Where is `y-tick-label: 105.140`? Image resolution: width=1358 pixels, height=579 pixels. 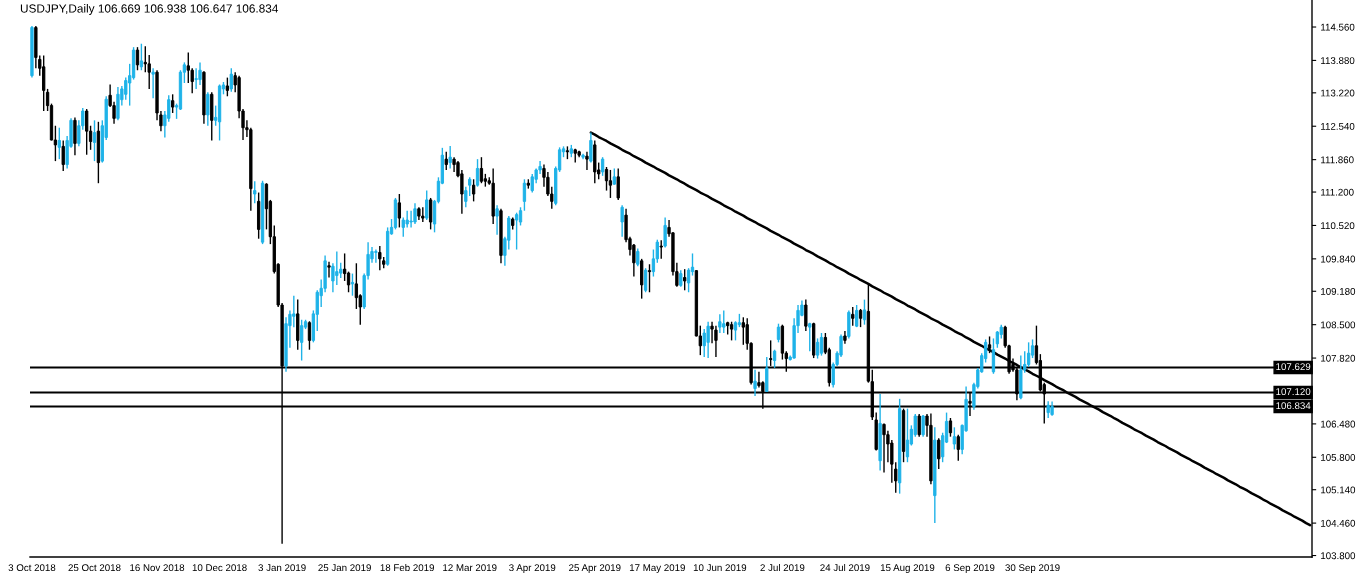 y-tick-label: 105.140 is located at coordinates (1338, 490).